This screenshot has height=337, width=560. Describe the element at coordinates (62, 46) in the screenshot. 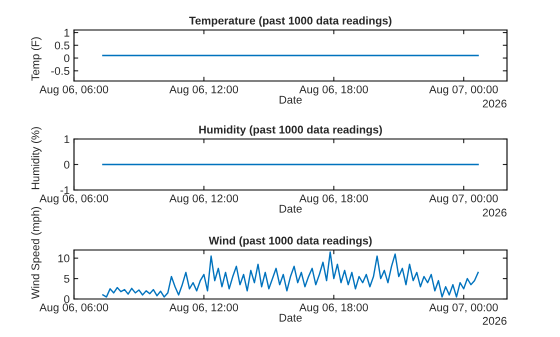

I see `y-tick-label: 0.5` at that location.